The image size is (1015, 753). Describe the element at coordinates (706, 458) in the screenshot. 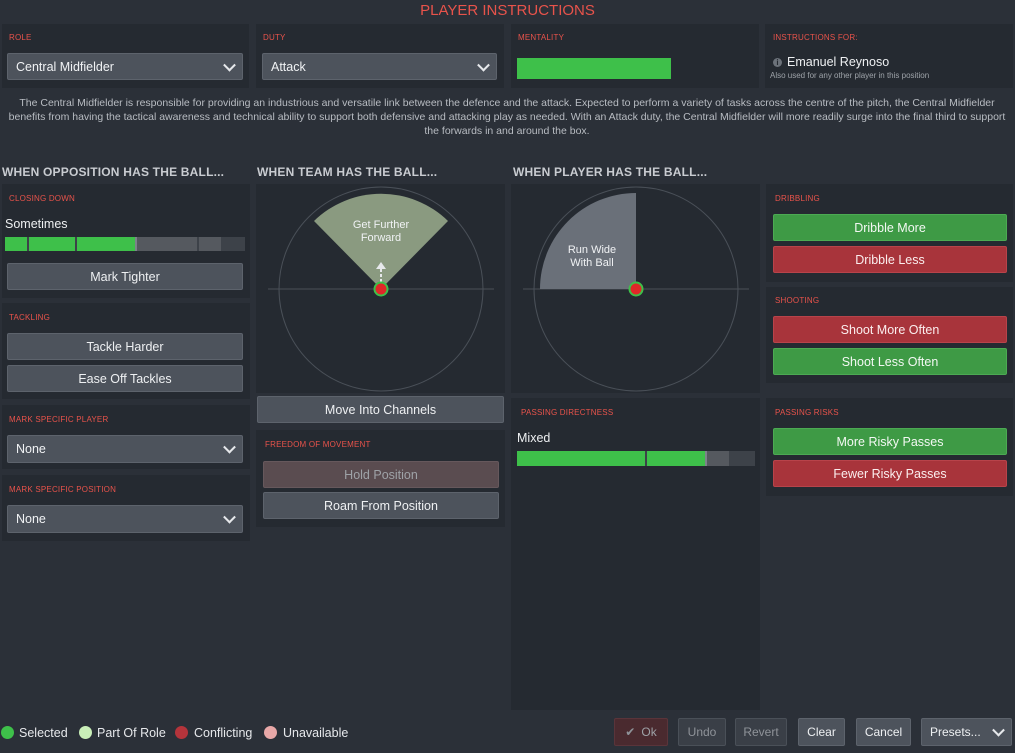

I see `passing-directness-slider-handle` at that location.